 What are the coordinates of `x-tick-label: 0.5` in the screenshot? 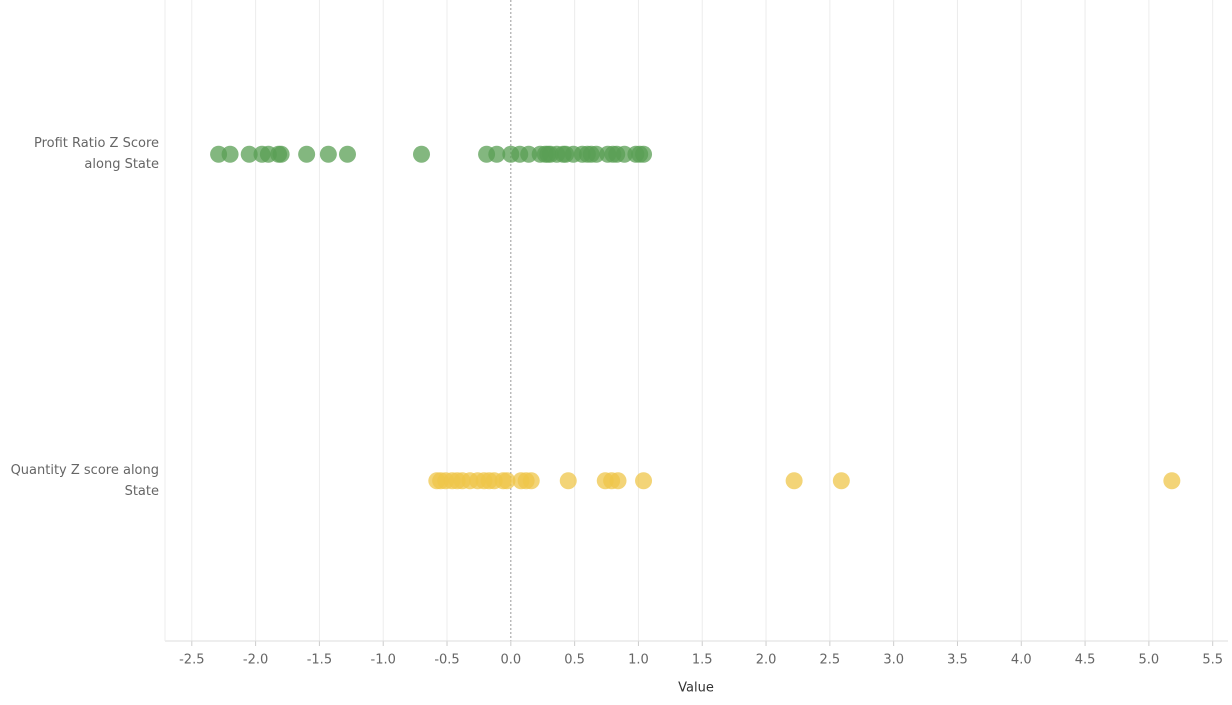 It's located at (574, 660).